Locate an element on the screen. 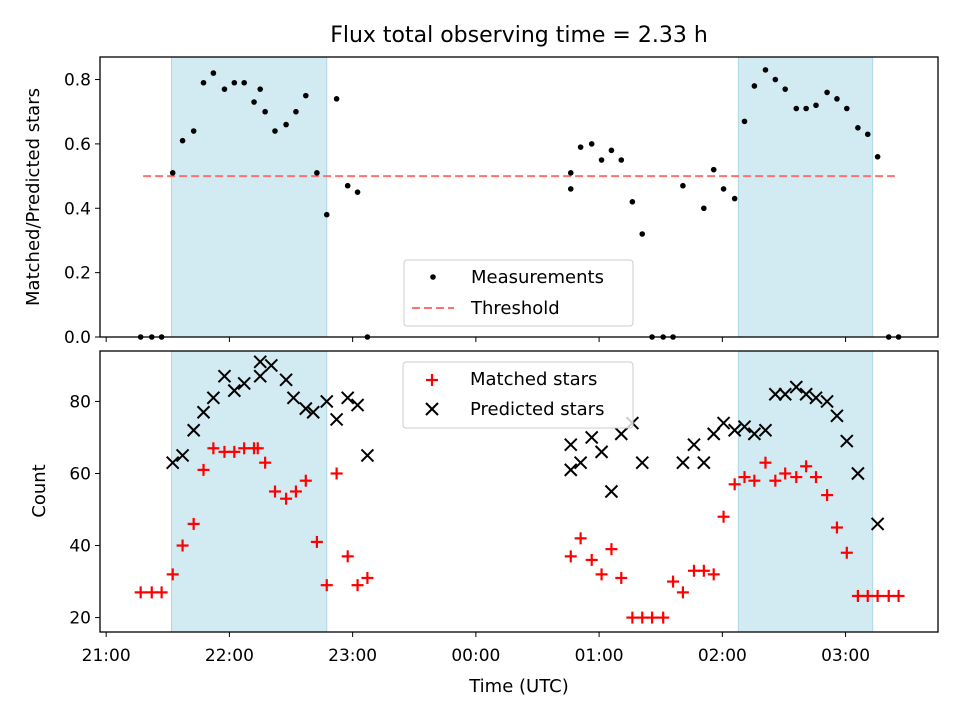 The image size is (960, 720). bottom-legend-box is located at coordinates (518, 395).